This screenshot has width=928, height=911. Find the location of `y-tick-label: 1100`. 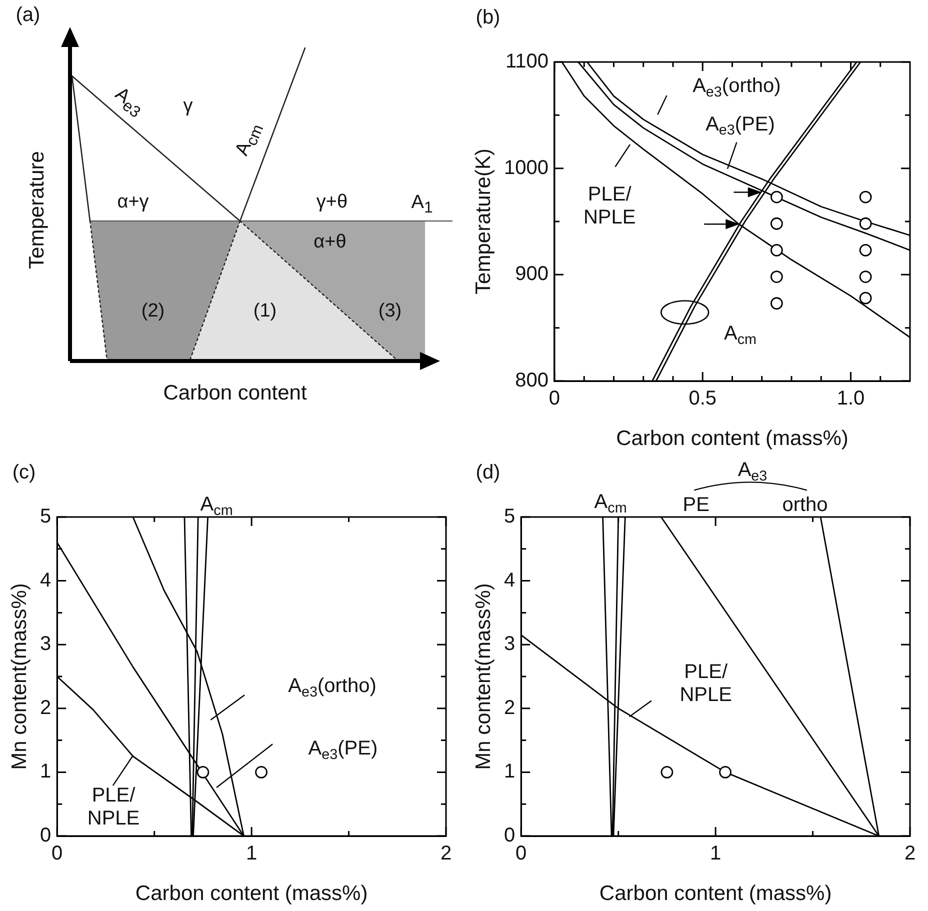

y-tick-label: 1100 is located at coordinates (526, 61).